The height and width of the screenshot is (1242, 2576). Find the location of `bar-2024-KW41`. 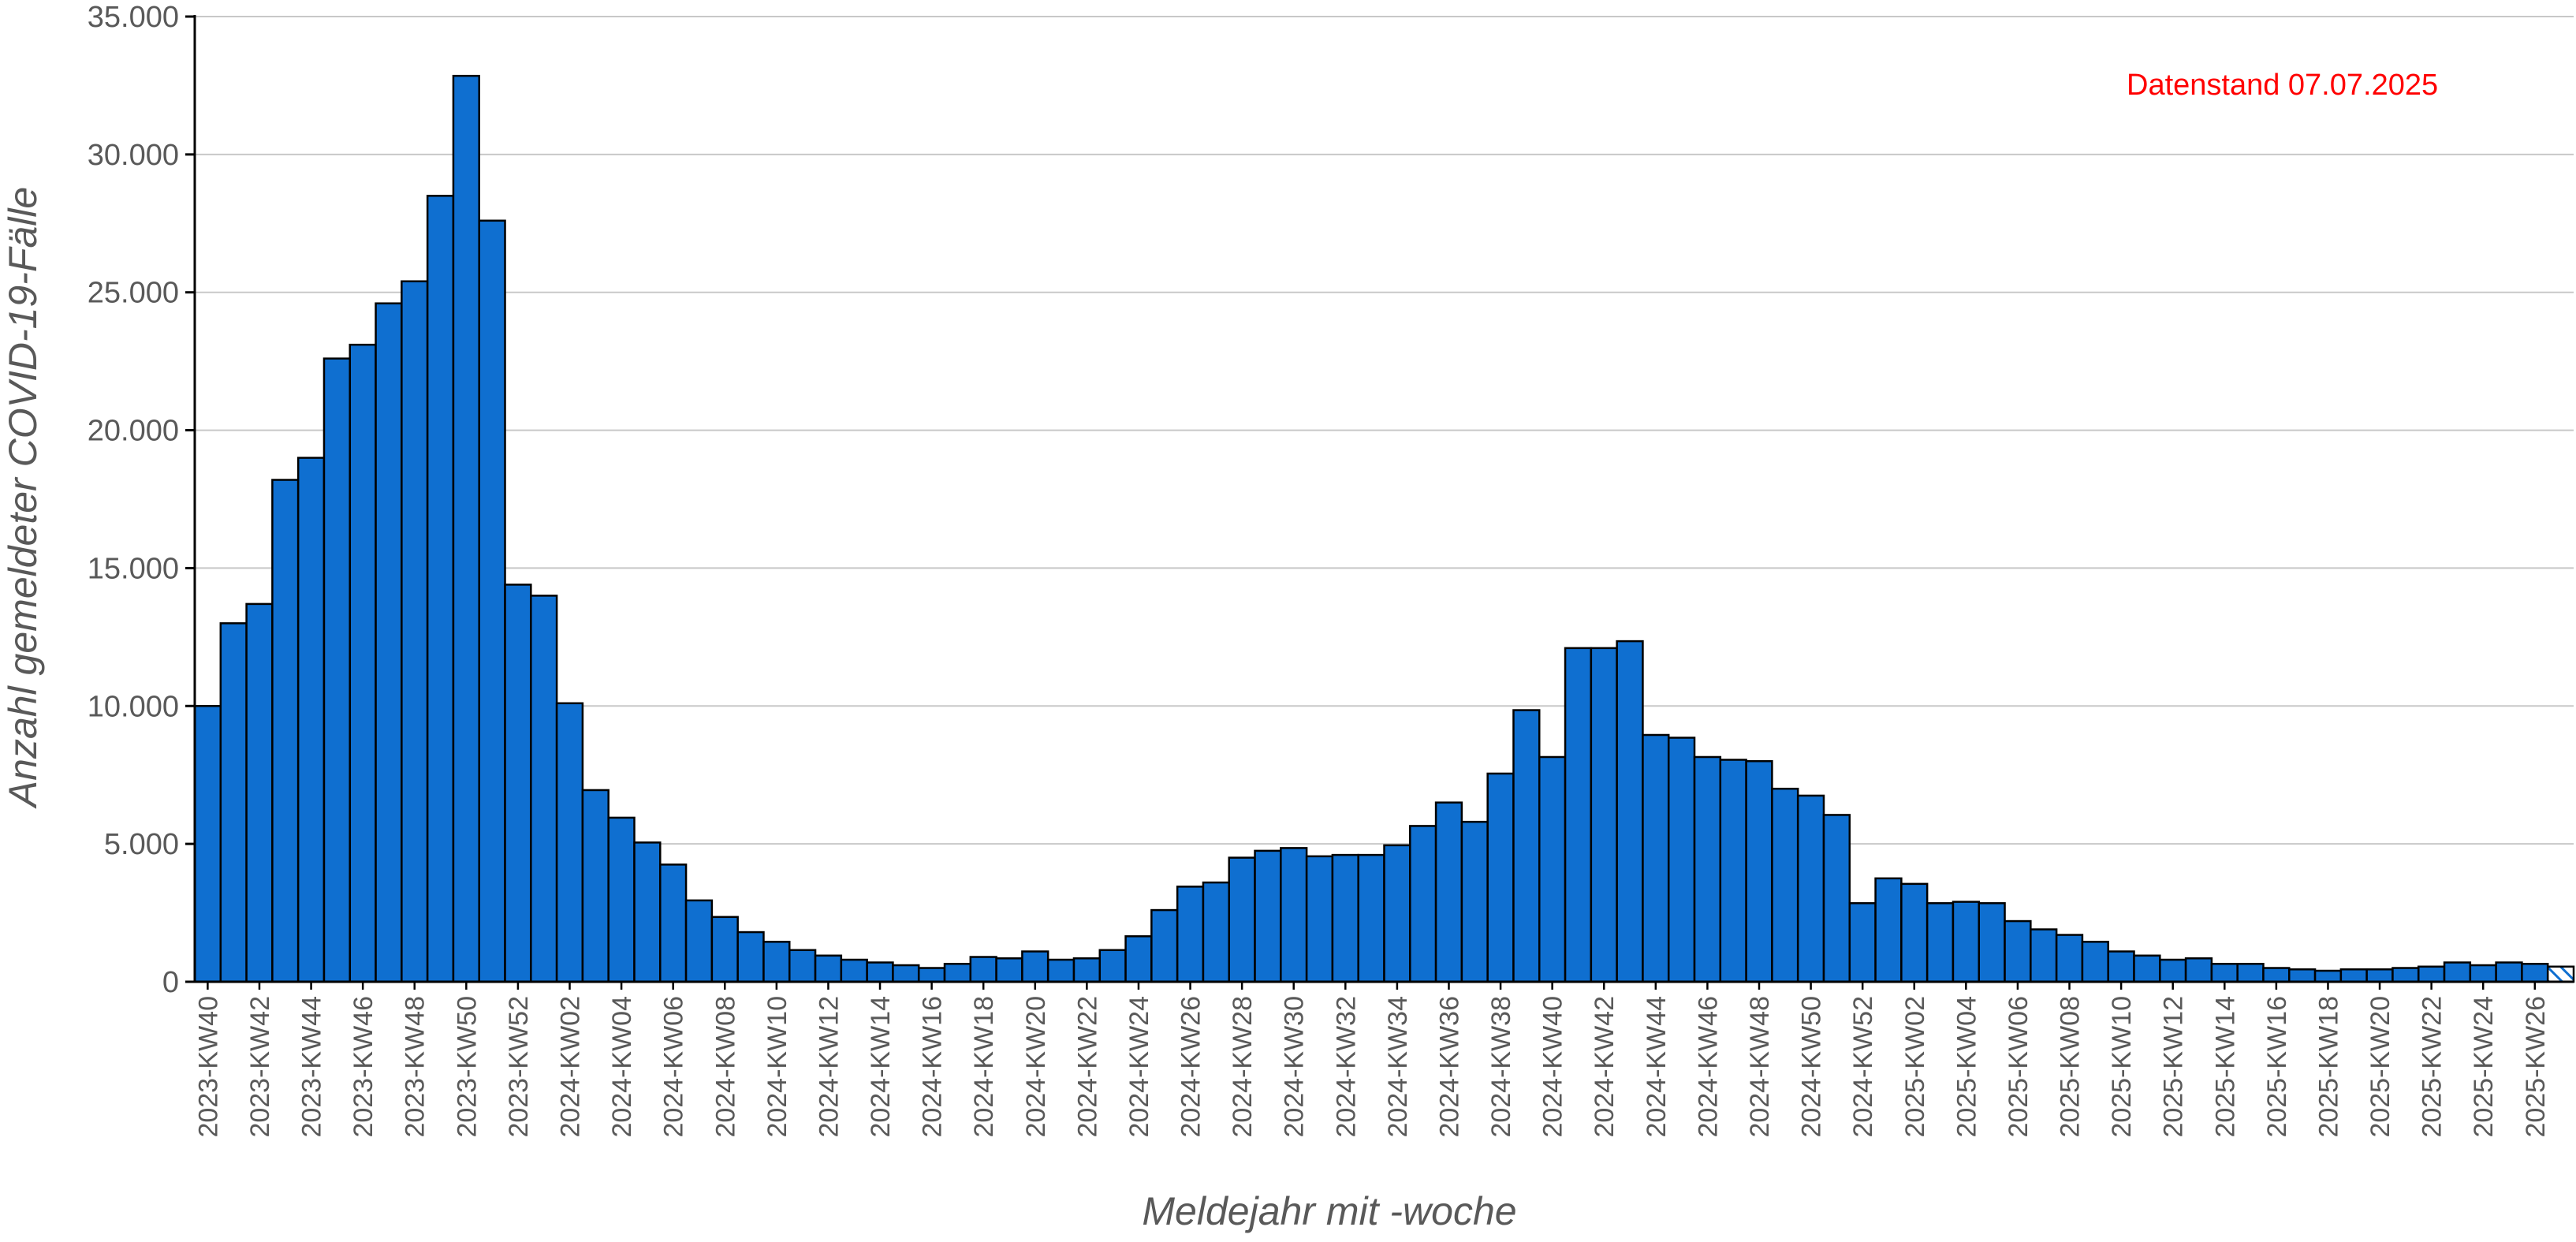

bar-2024-KW41 is located at coordinates (1579, 815).